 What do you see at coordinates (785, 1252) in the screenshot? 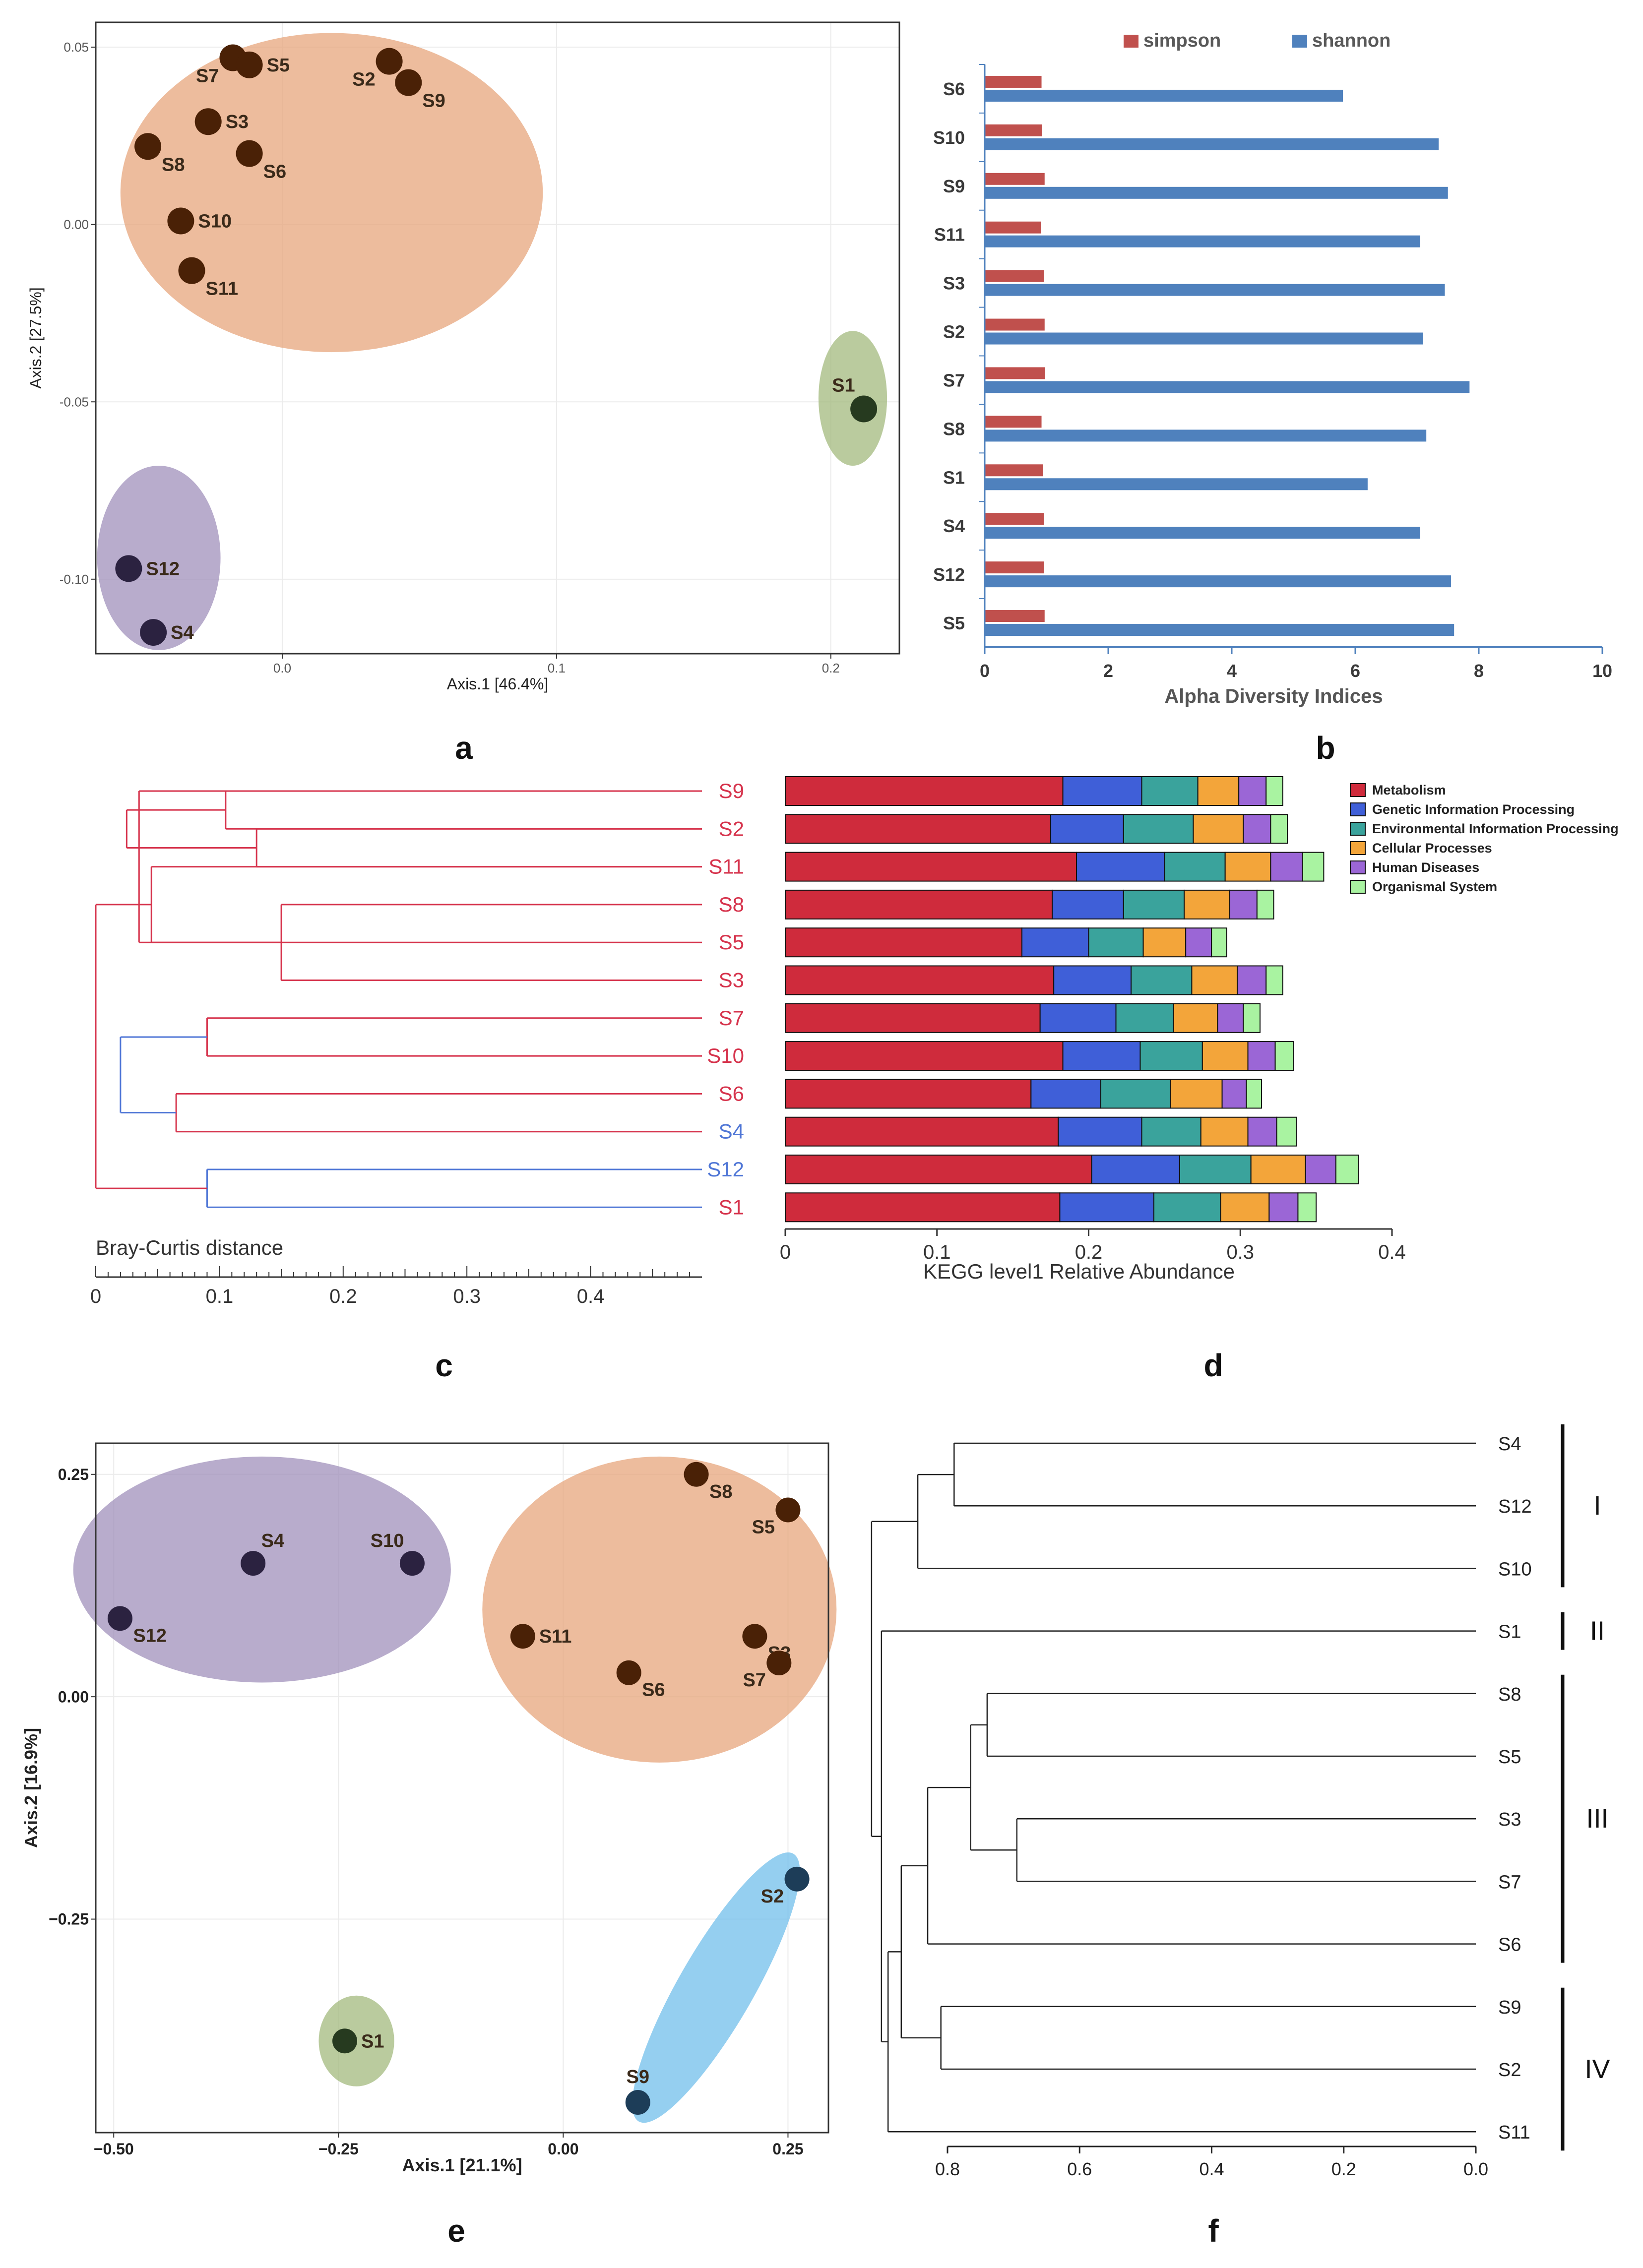
I see `x-tick-label: 0` at bounding box center [785, 1252].